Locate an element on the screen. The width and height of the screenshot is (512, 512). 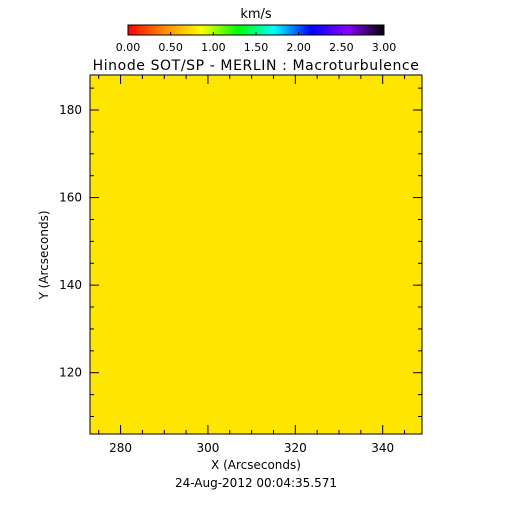
colorbar-label: km/s is located at coordinates (256, 14).